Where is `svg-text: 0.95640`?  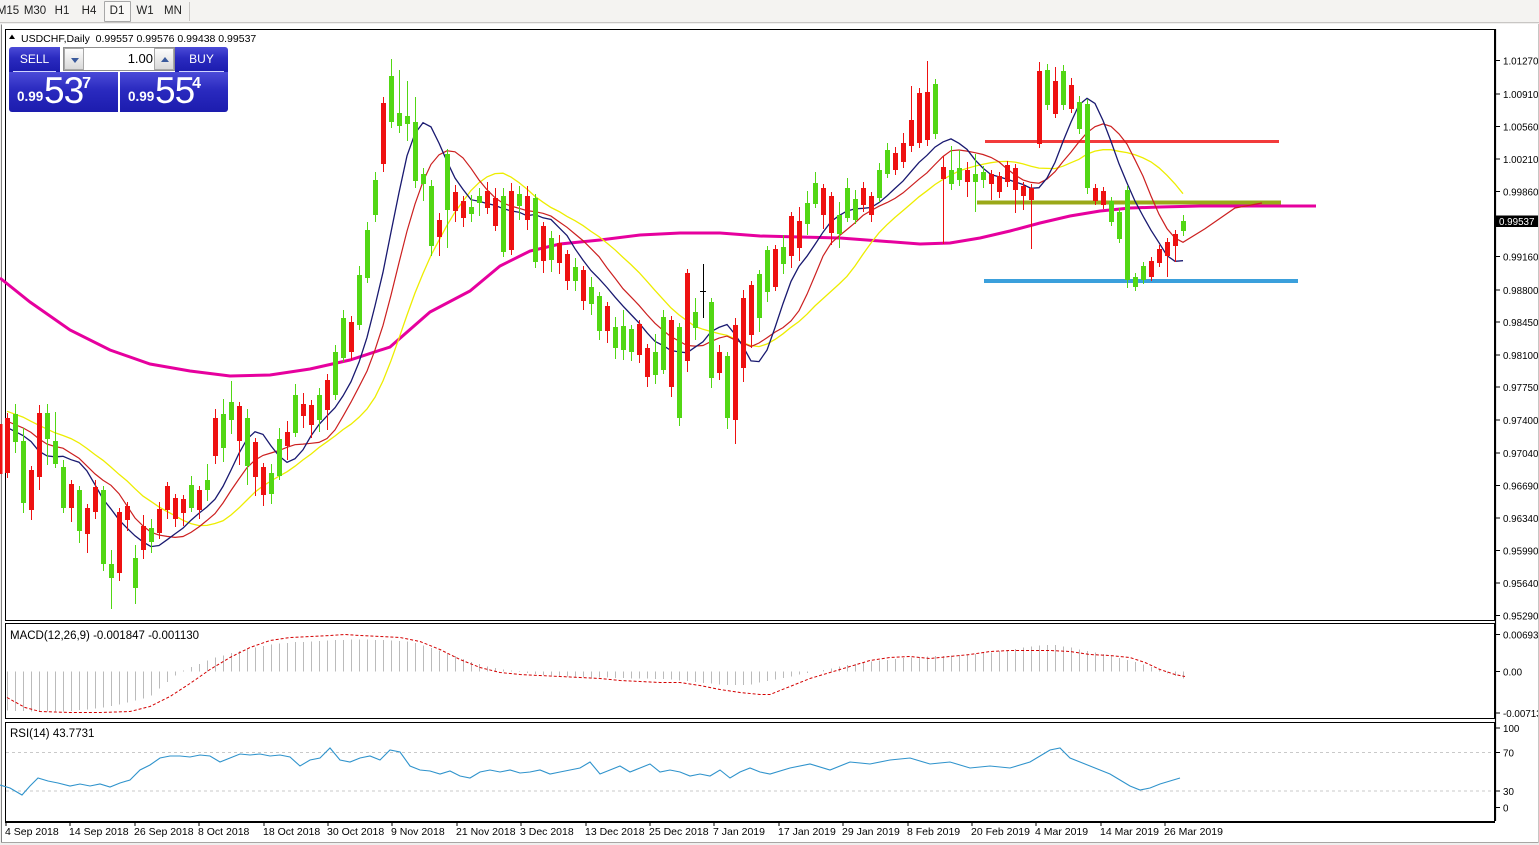
svg-text: 0.95640 is located at coordinates (1521, 584).